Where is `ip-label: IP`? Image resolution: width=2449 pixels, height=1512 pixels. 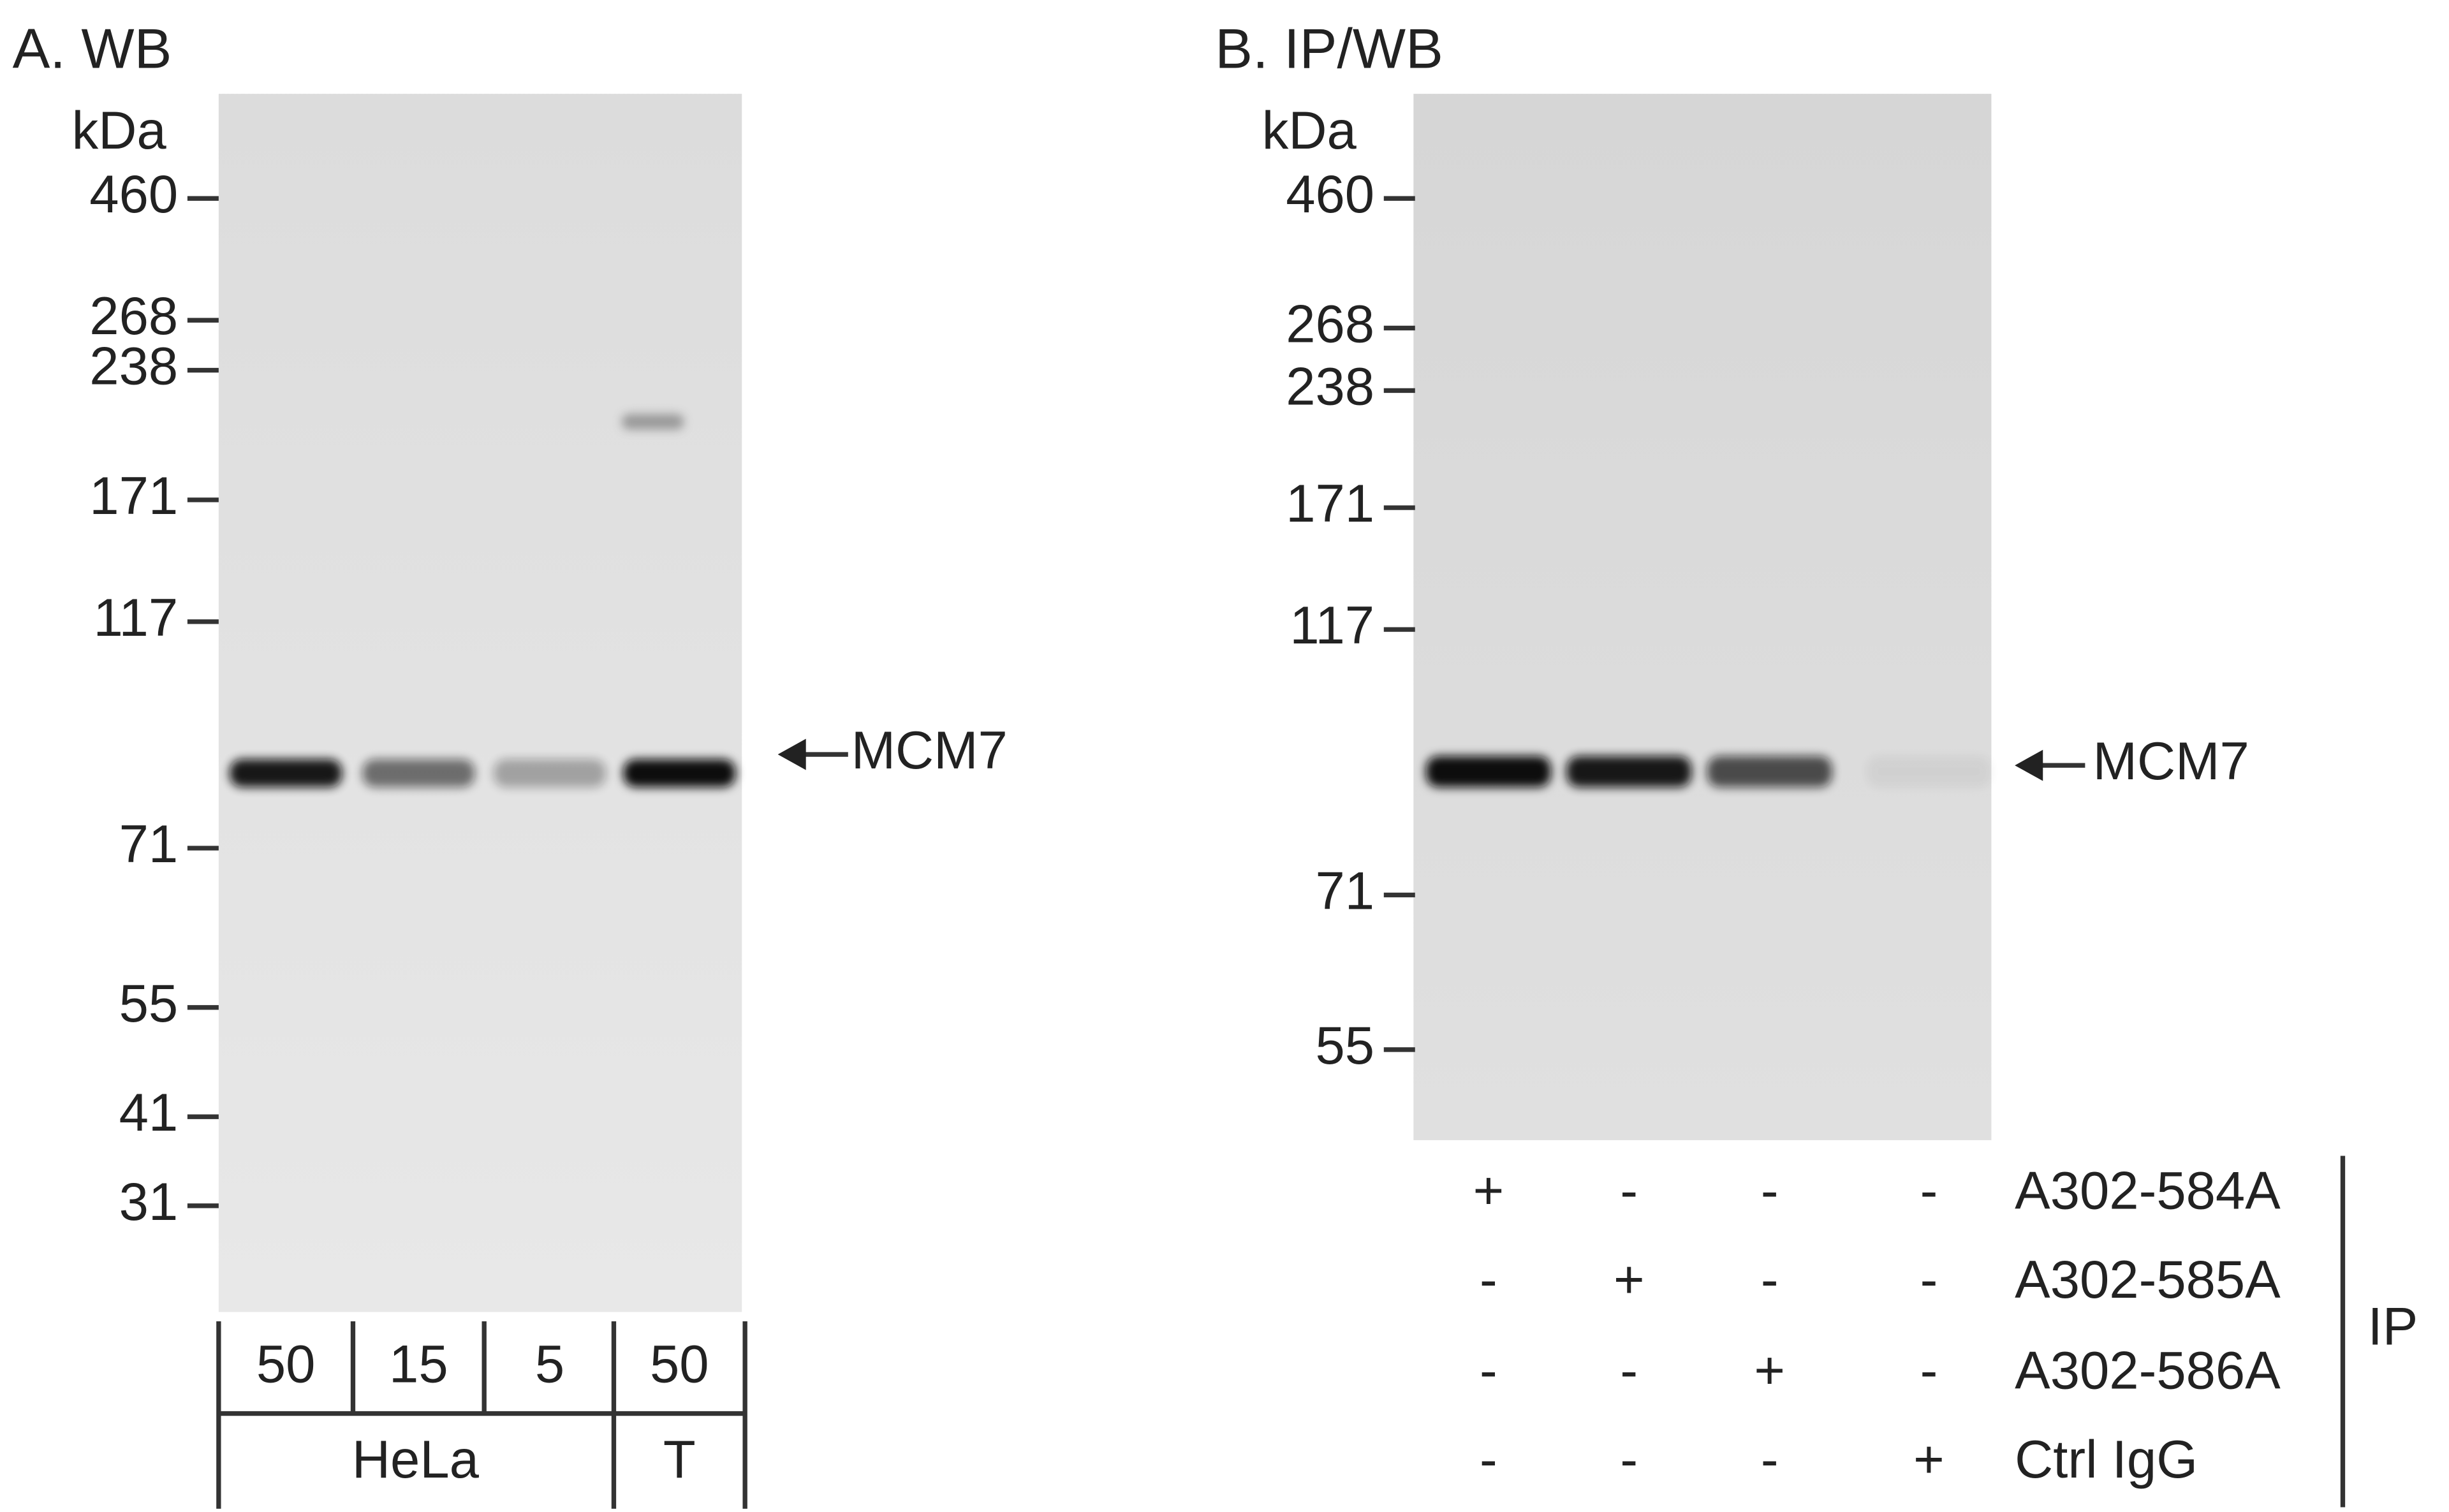 ip-label: IP is located at coordinates (2393, 1326).